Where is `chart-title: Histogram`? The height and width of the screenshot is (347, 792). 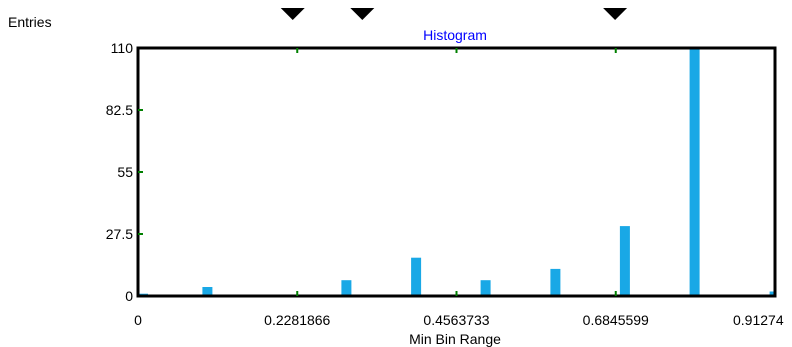 chart-title: Histogram is located at coordinates (455, 35).